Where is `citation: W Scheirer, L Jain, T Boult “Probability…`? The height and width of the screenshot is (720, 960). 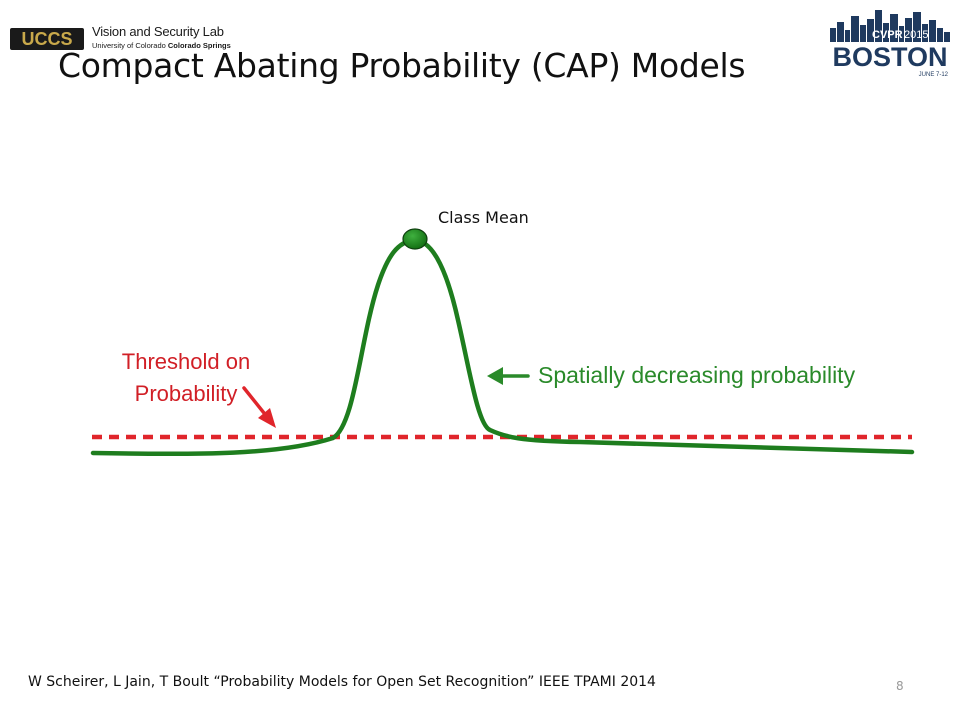
citation: W Scheirer, L Jain, T Boult “Probability… is located at coordinates (342, 682).